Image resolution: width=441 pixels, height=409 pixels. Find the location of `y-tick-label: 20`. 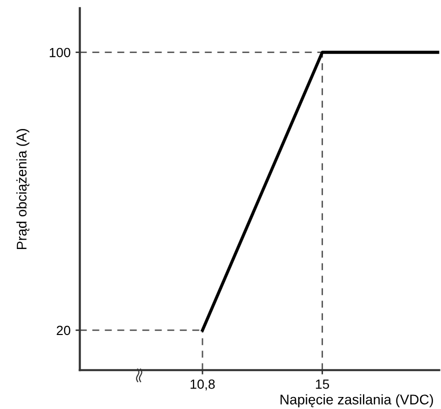

y-tick-label: 20 is located at coordinates (63, 331).